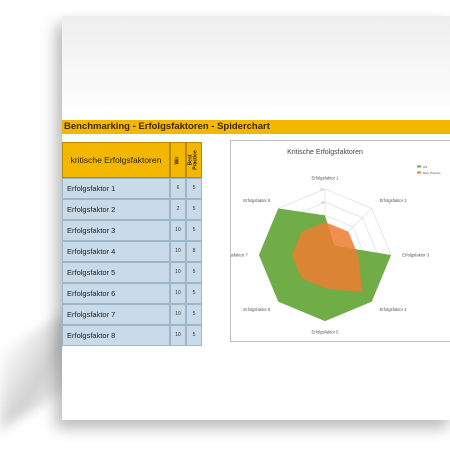 This screenshot has height=450, width=450. I want to click on row-bp-3: 5, so click(194, 230).